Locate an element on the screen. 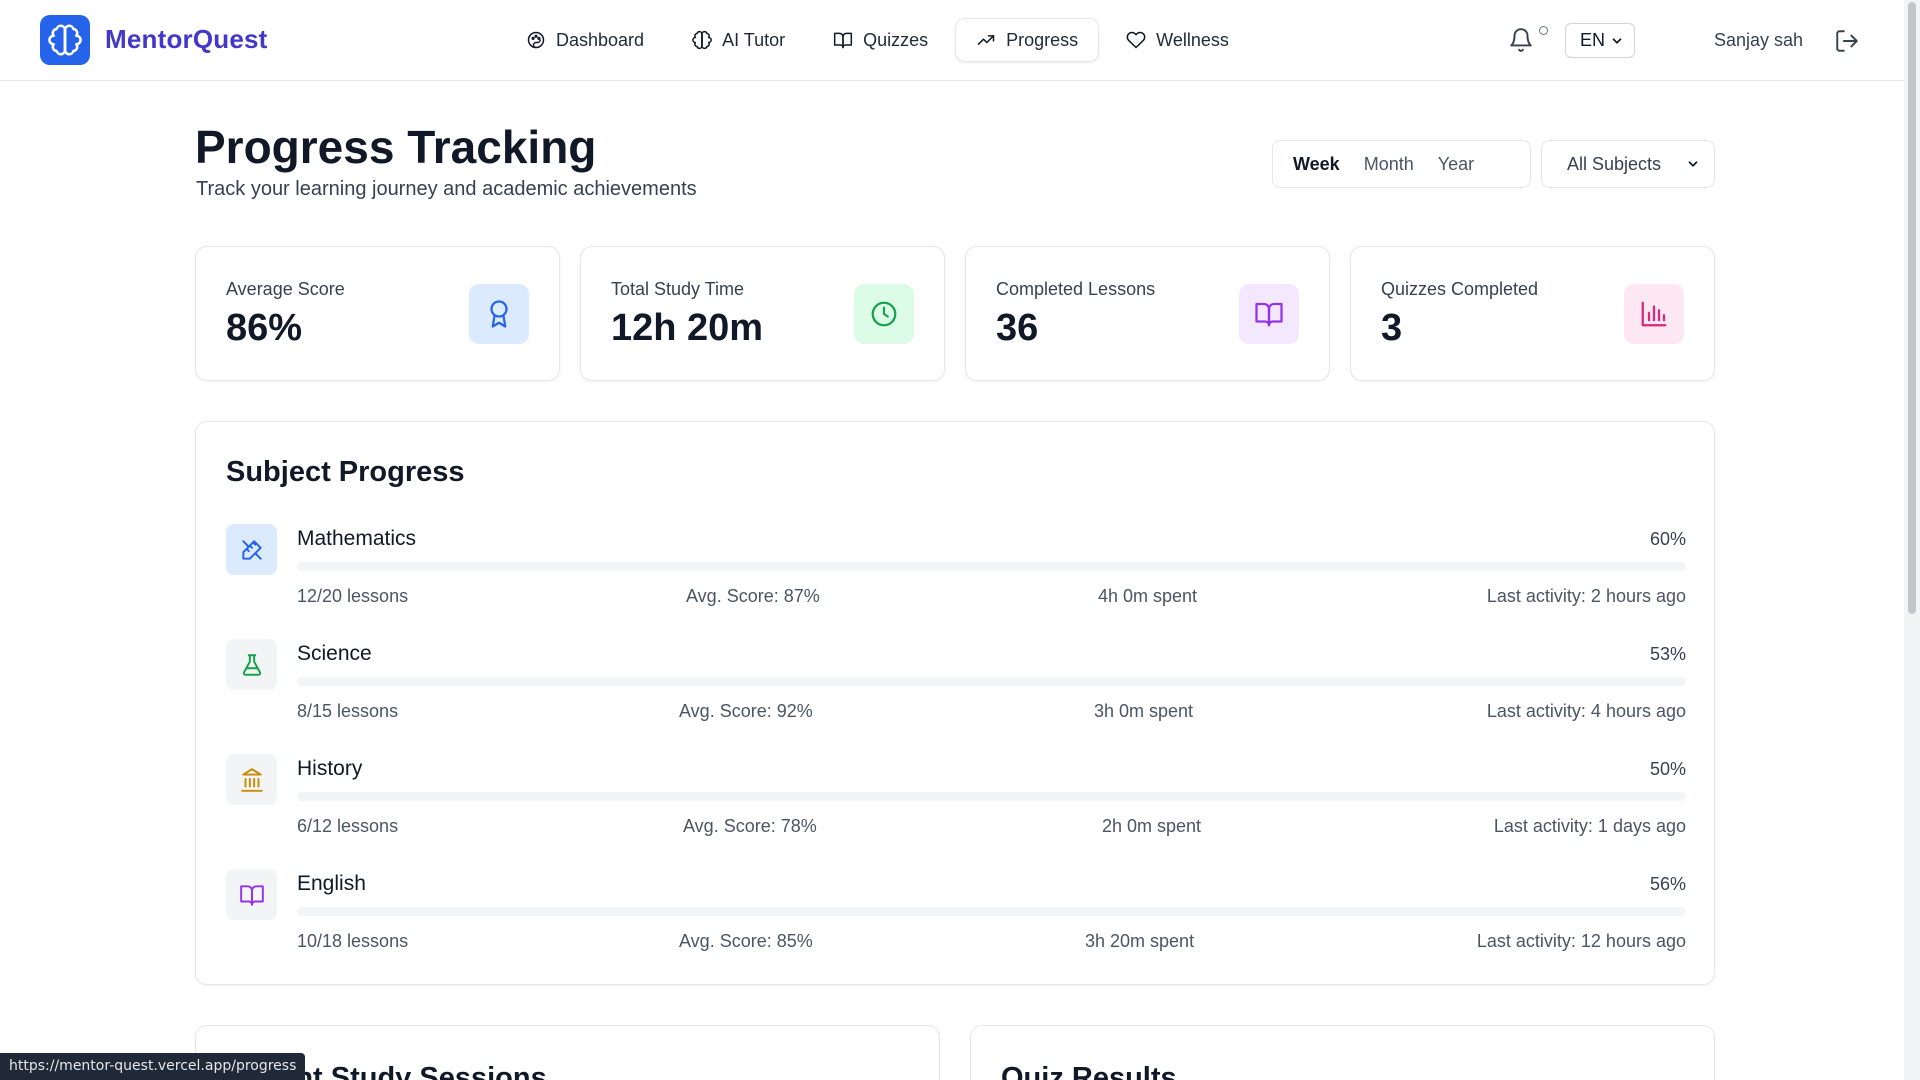 Image resolution: width=1920 pixels, height=1080 pixels. subject-last-activity: Last activity: 2 hours ago is located at coordinates (1586, 596).